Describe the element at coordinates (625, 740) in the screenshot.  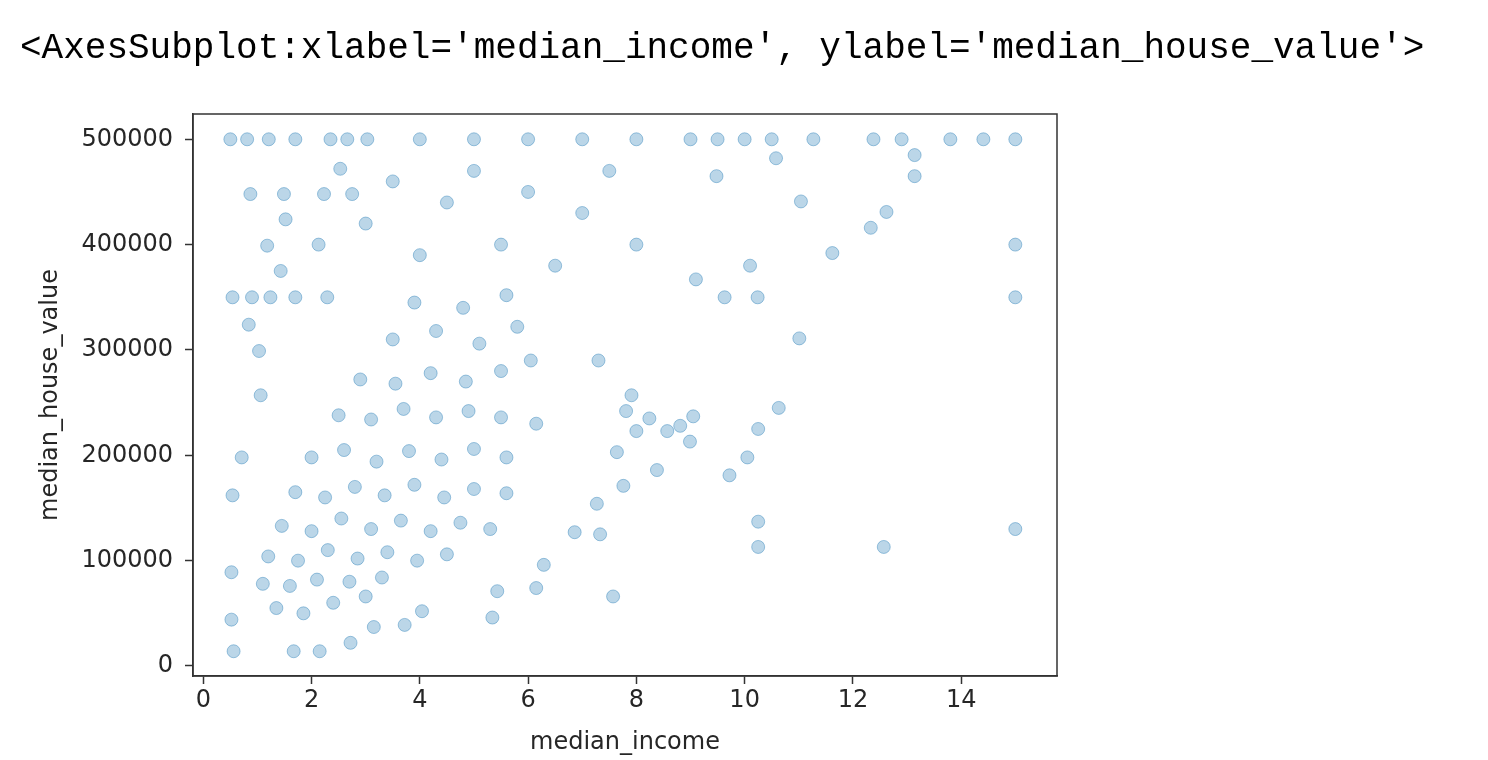
I see `x-axis-title: median_income` at that location.